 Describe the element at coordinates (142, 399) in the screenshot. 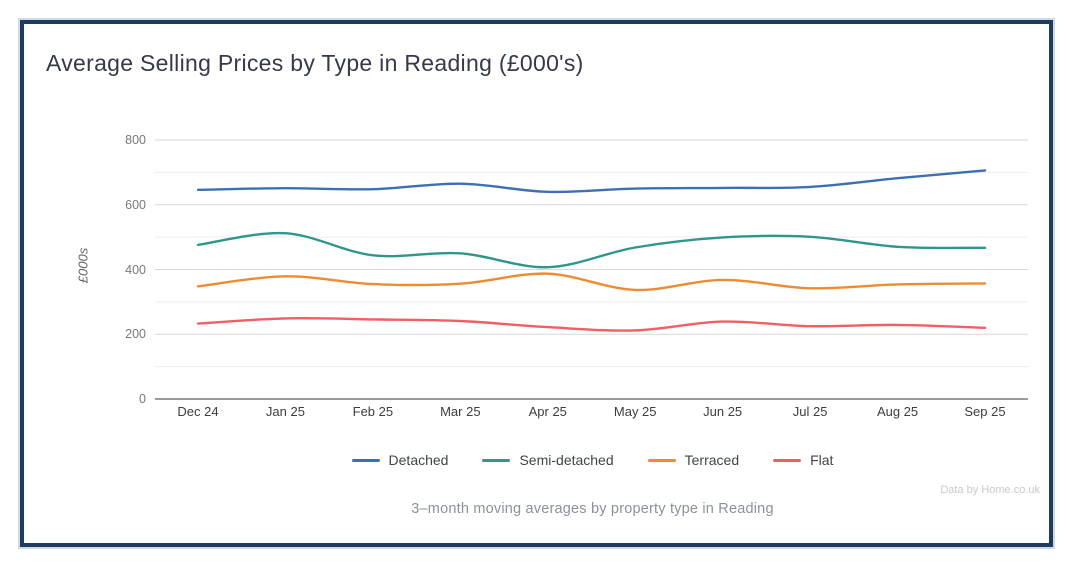

I see `y-tick-label: 0` at that location.